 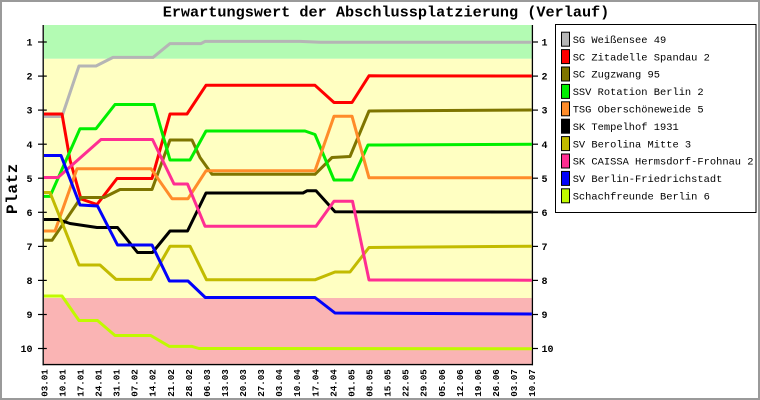 I want to click on svg-text: SG Weißensee 49, so click(x=620, y=41).